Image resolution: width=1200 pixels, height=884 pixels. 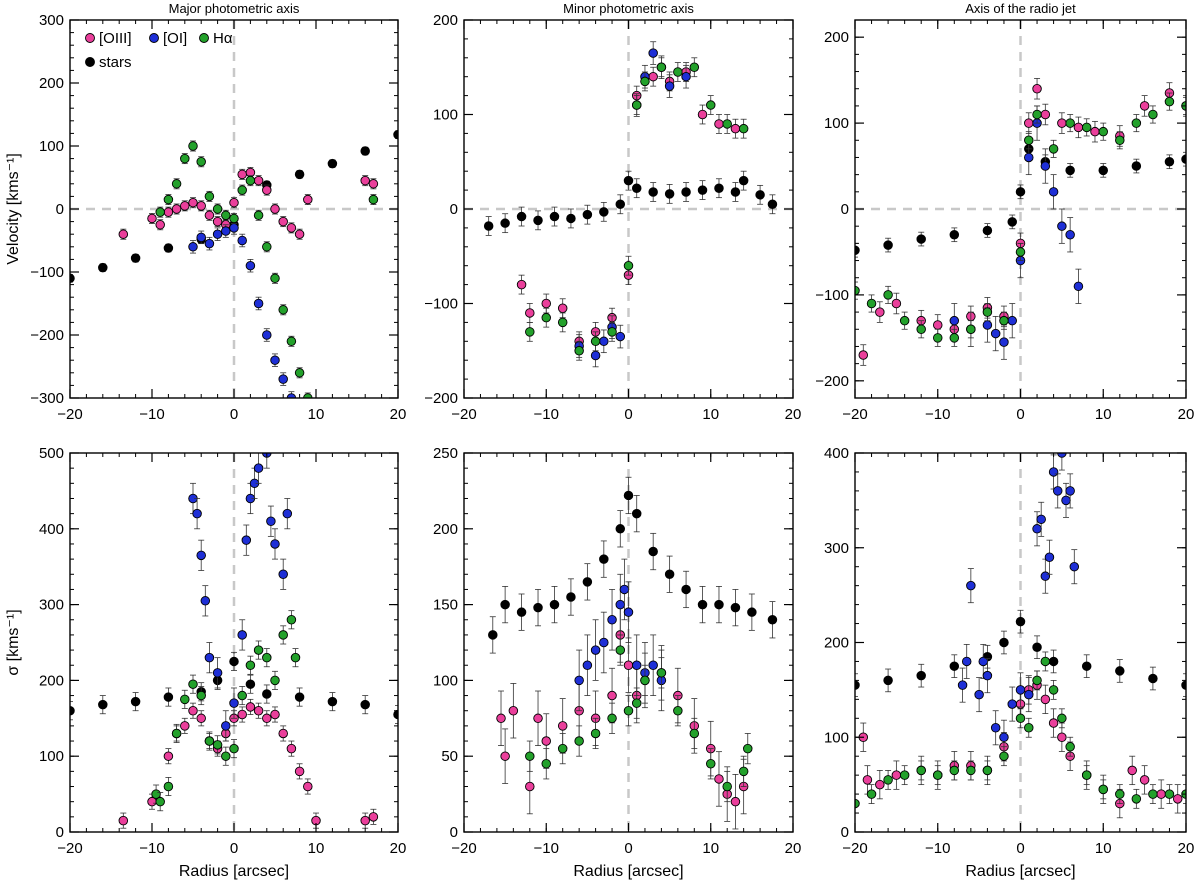 I want to click on series-stars, so click(x=1020, y=199).